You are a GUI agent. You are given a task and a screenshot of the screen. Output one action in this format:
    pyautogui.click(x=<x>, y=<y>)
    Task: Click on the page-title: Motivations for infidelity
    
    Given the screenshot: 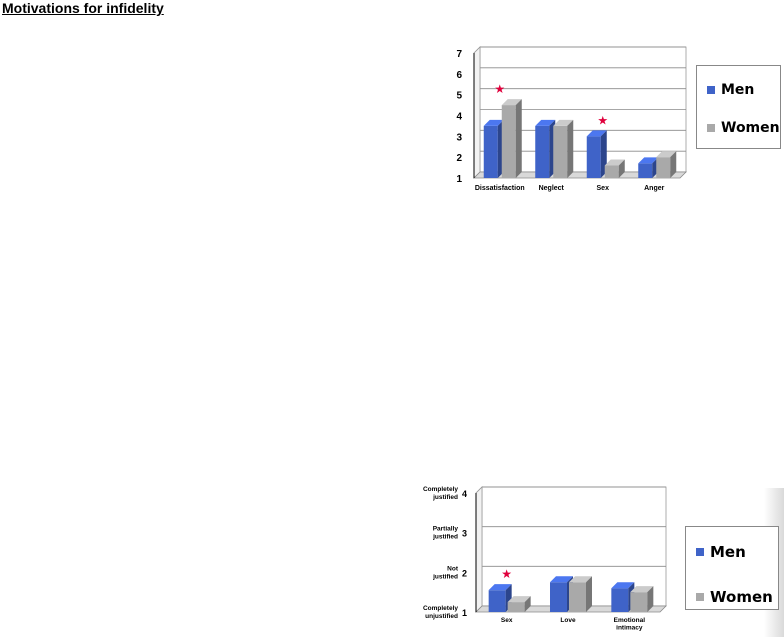 What is the action you would take?
    pyautogui.click(x=83, y=8)
    